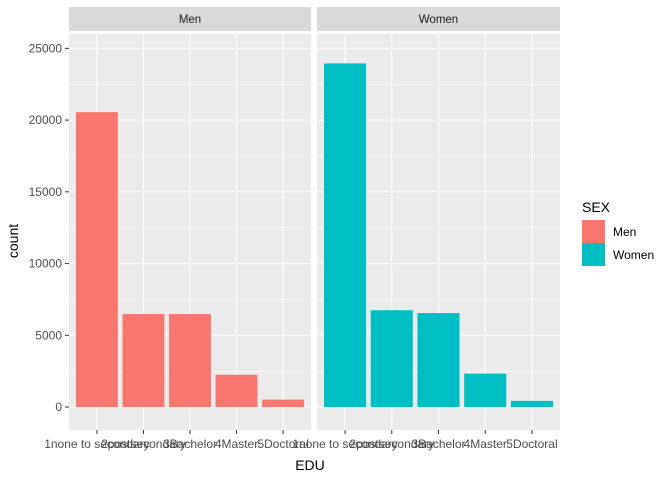 This screenshot has height=480, width=672. I want to click on legend-title: SEX, so click(596, 207).